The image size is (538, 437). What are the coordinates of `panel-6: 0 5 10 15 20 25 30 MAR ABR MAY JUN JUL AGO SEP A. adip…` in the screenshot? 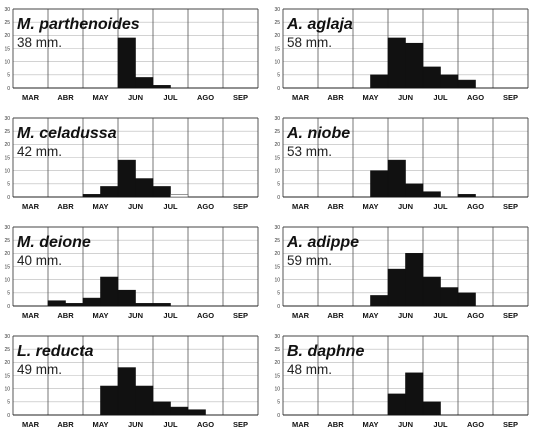 It's located at (401, 272).